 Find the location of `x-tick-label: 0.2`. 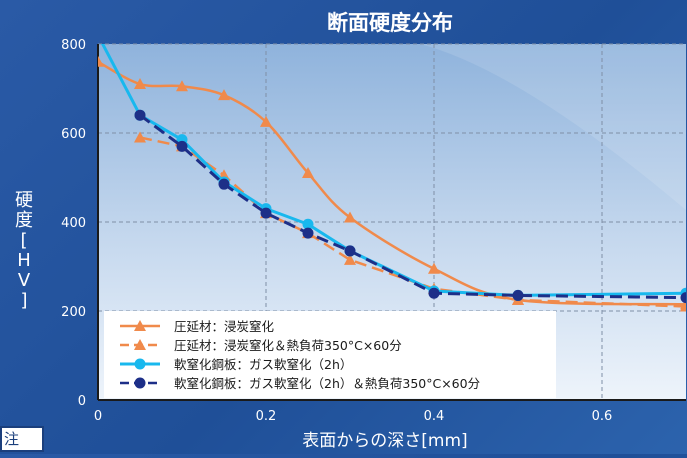

x-tick-label: 0.2 is located at coordinates (266, 416).